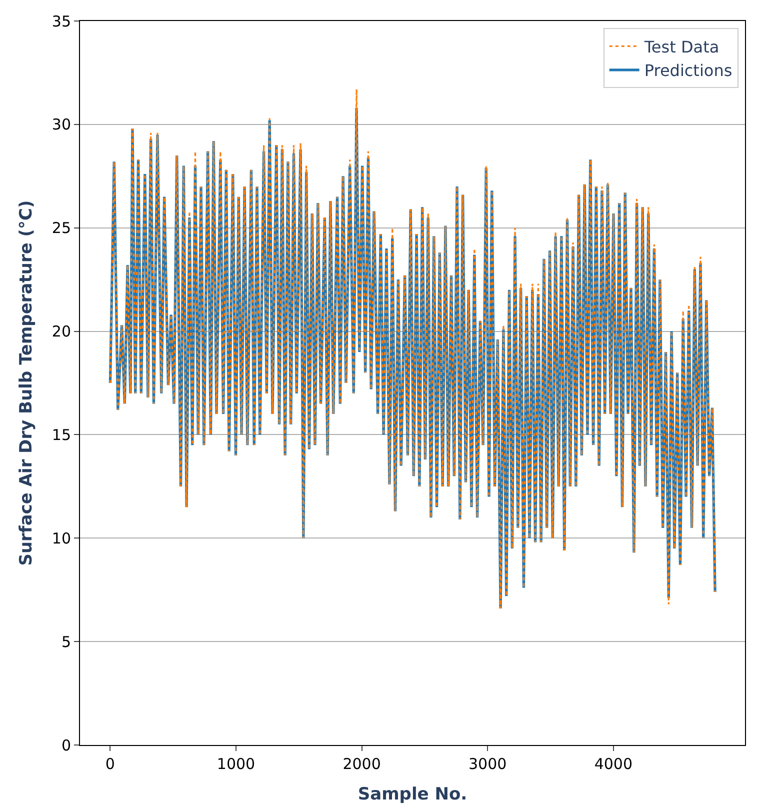  I want to click on x-tick-label: 2000, so click(361, 764).